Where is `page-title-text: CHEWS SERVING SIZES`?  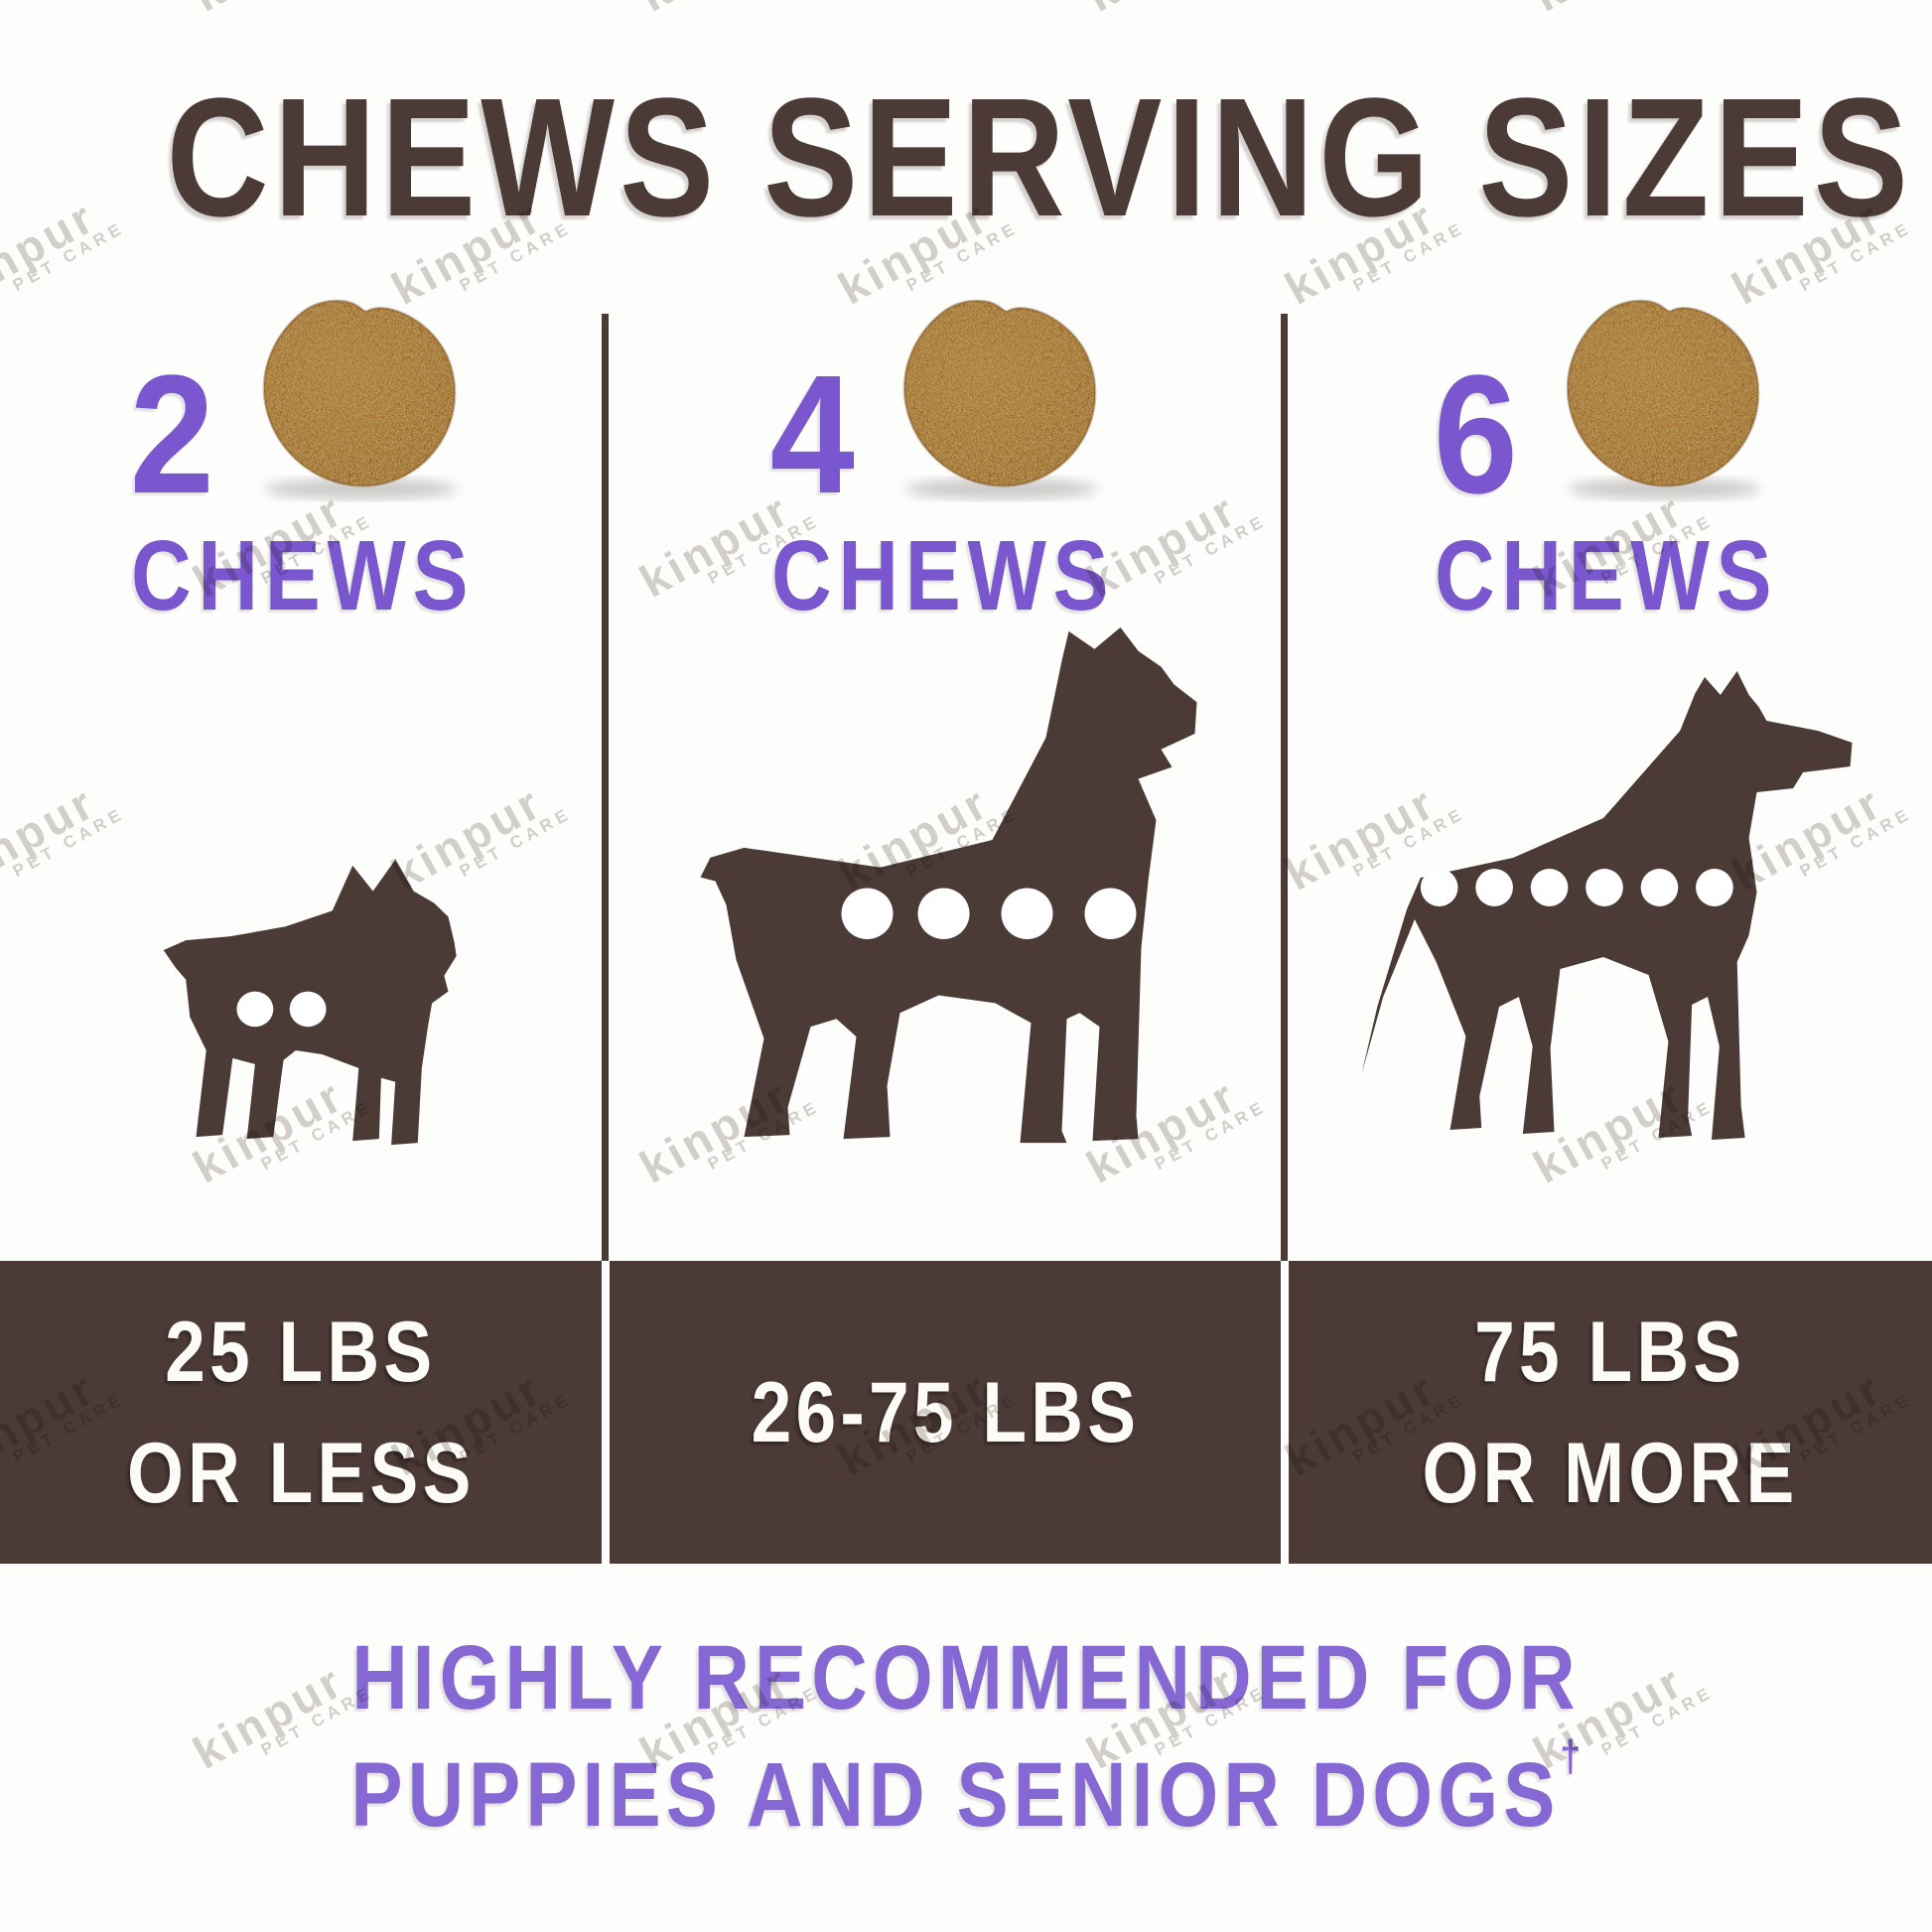 page-title-text: CHEWS SERVING SIZES is located at coordinates (1040, 158).